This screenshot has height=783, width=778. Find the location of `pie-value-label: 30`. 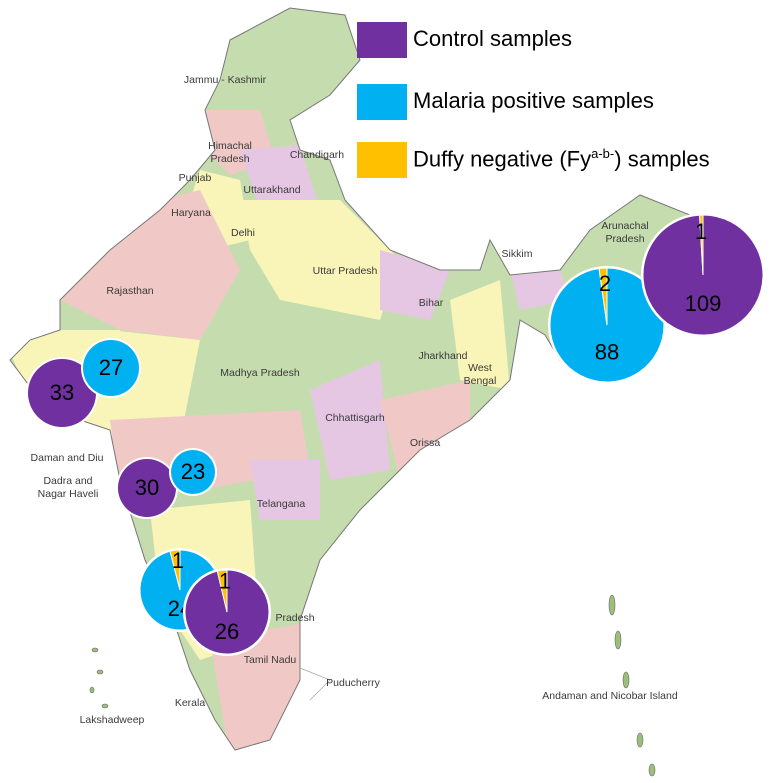

pie-value-label: 30 is located at coordinates (147, 487).